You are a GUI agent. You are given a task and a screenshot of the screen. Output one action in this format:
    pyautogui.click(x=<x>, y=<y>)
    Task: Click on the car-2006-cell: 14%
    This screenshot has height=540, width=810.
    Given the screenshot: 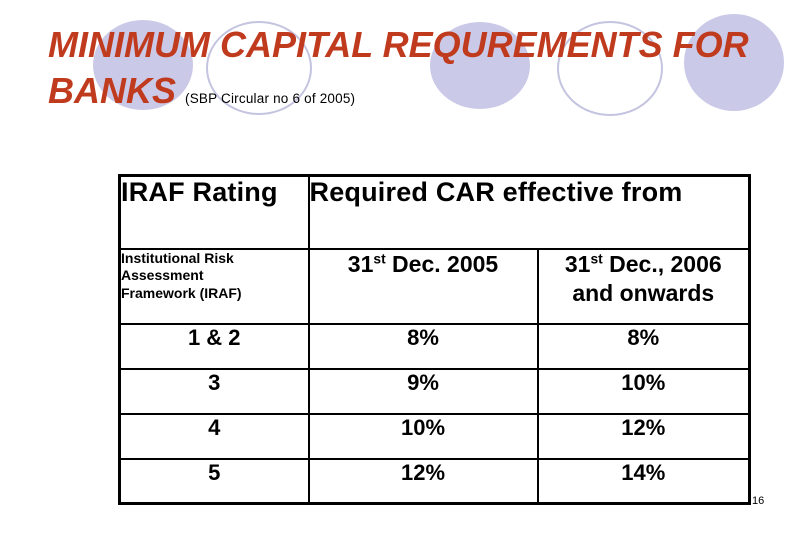 What is the action you would take?
    pyautogui.click(x=643, y=481)
    